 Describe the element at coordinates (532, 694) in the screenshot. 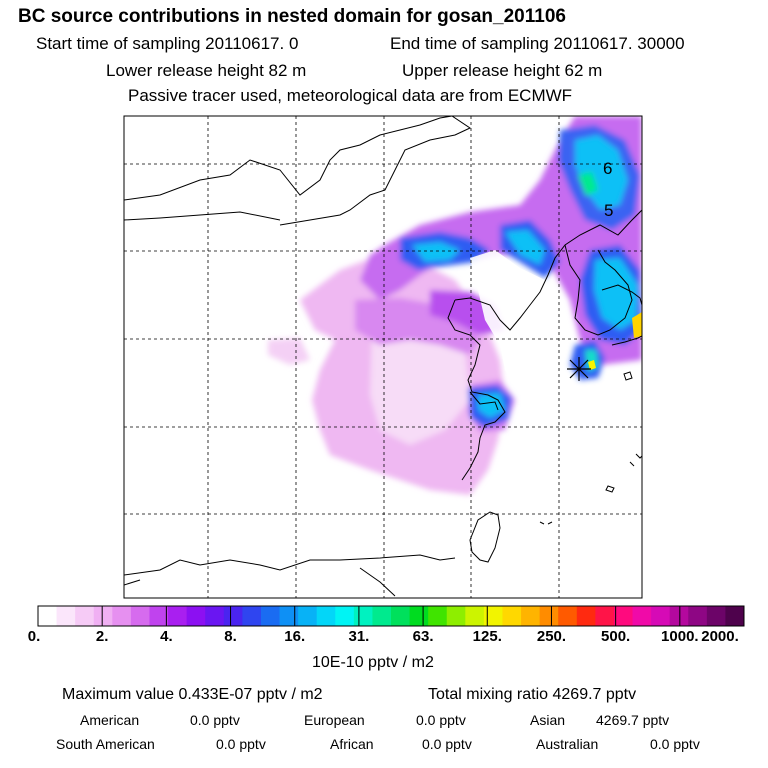

I see `total-mixing-ratio: Total mixing ratio 4269.7 pptv` at that location.